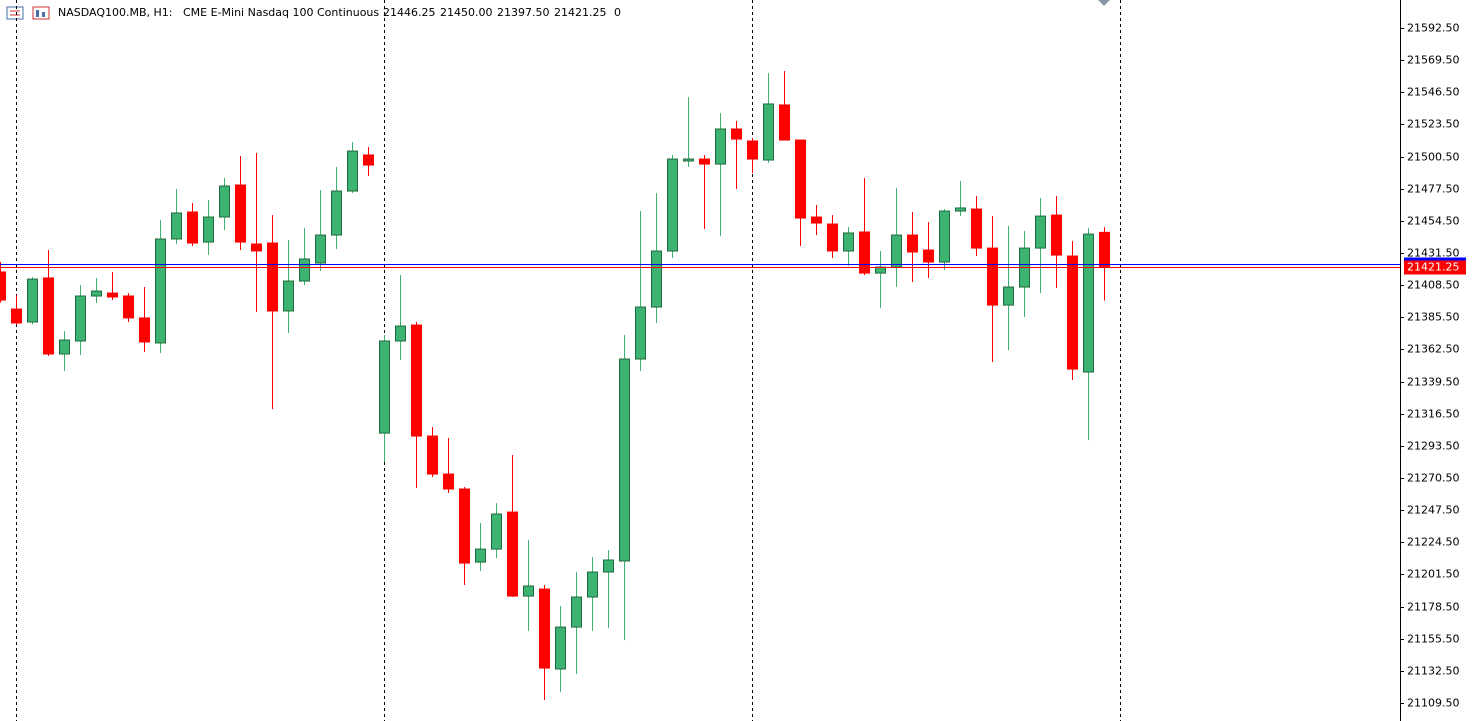 The height and width of the screenshot is (721, 1482). I want to click on y-tick-label: 21500.50, so click(1433, 157).